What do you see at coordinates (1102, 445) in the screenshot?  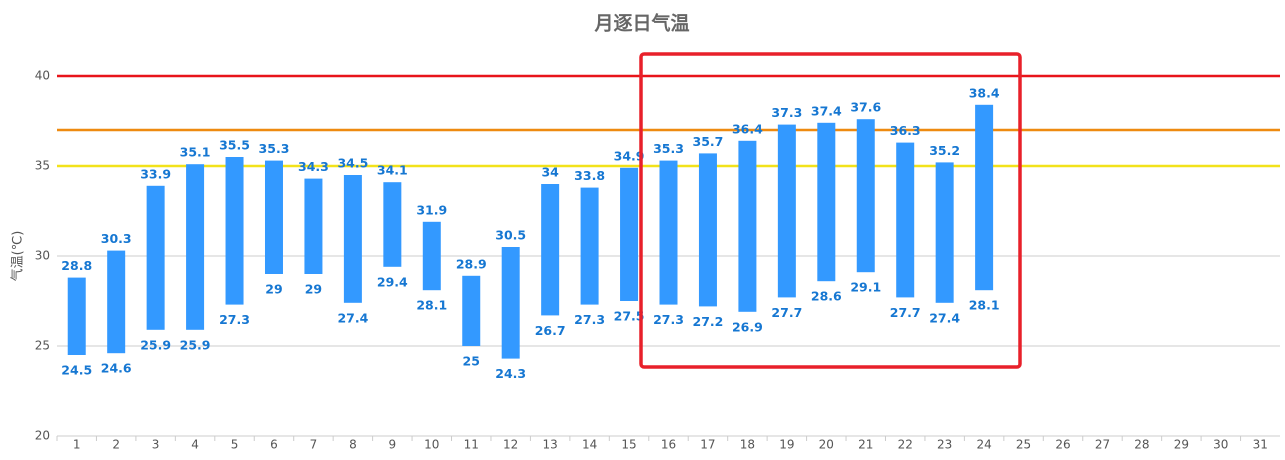 I see `x-tick-label: 27` at bounding box center [1102, 445].